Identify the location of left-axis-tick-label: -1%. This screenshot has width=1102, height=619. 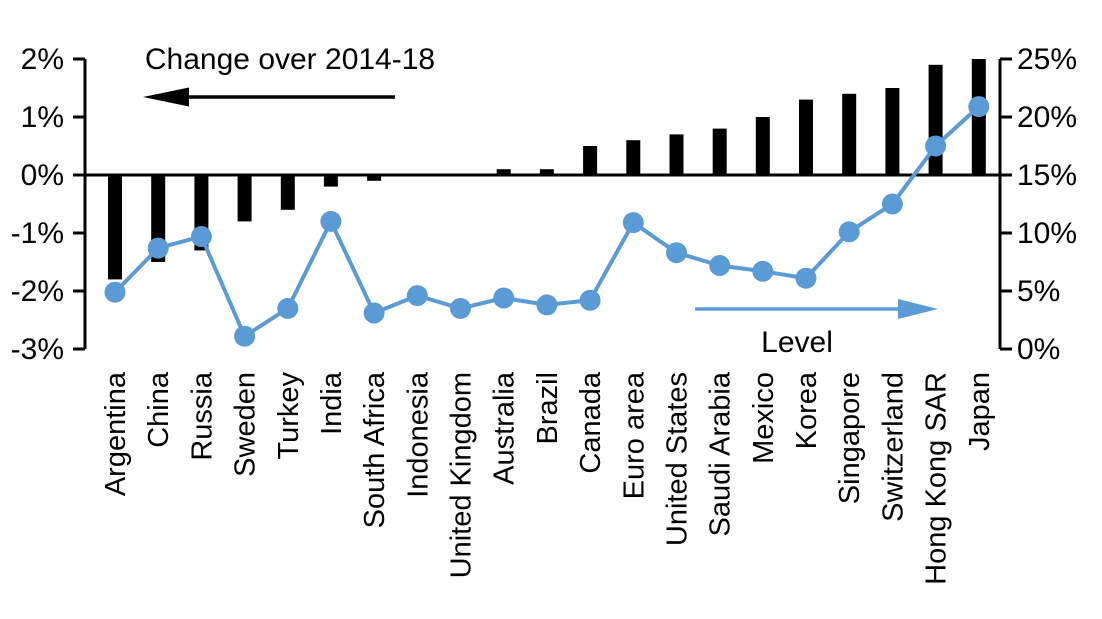
(37, 233).